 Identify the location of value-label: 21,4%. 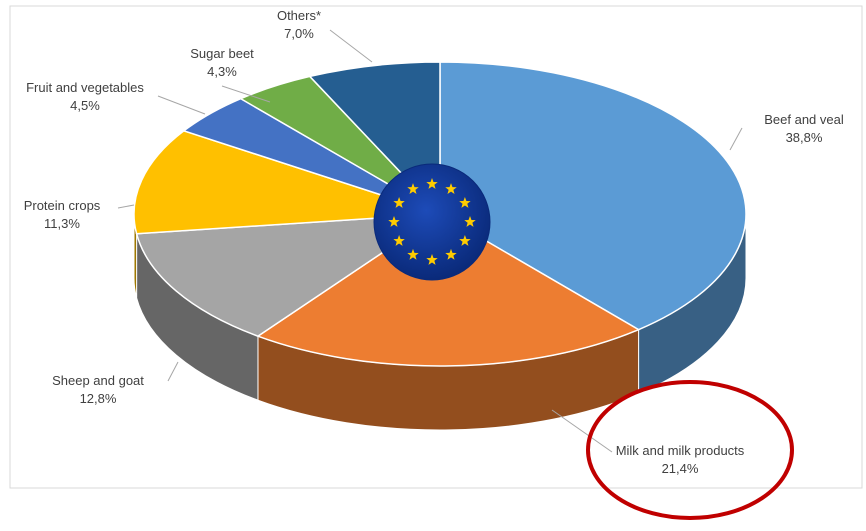
(680, 468).